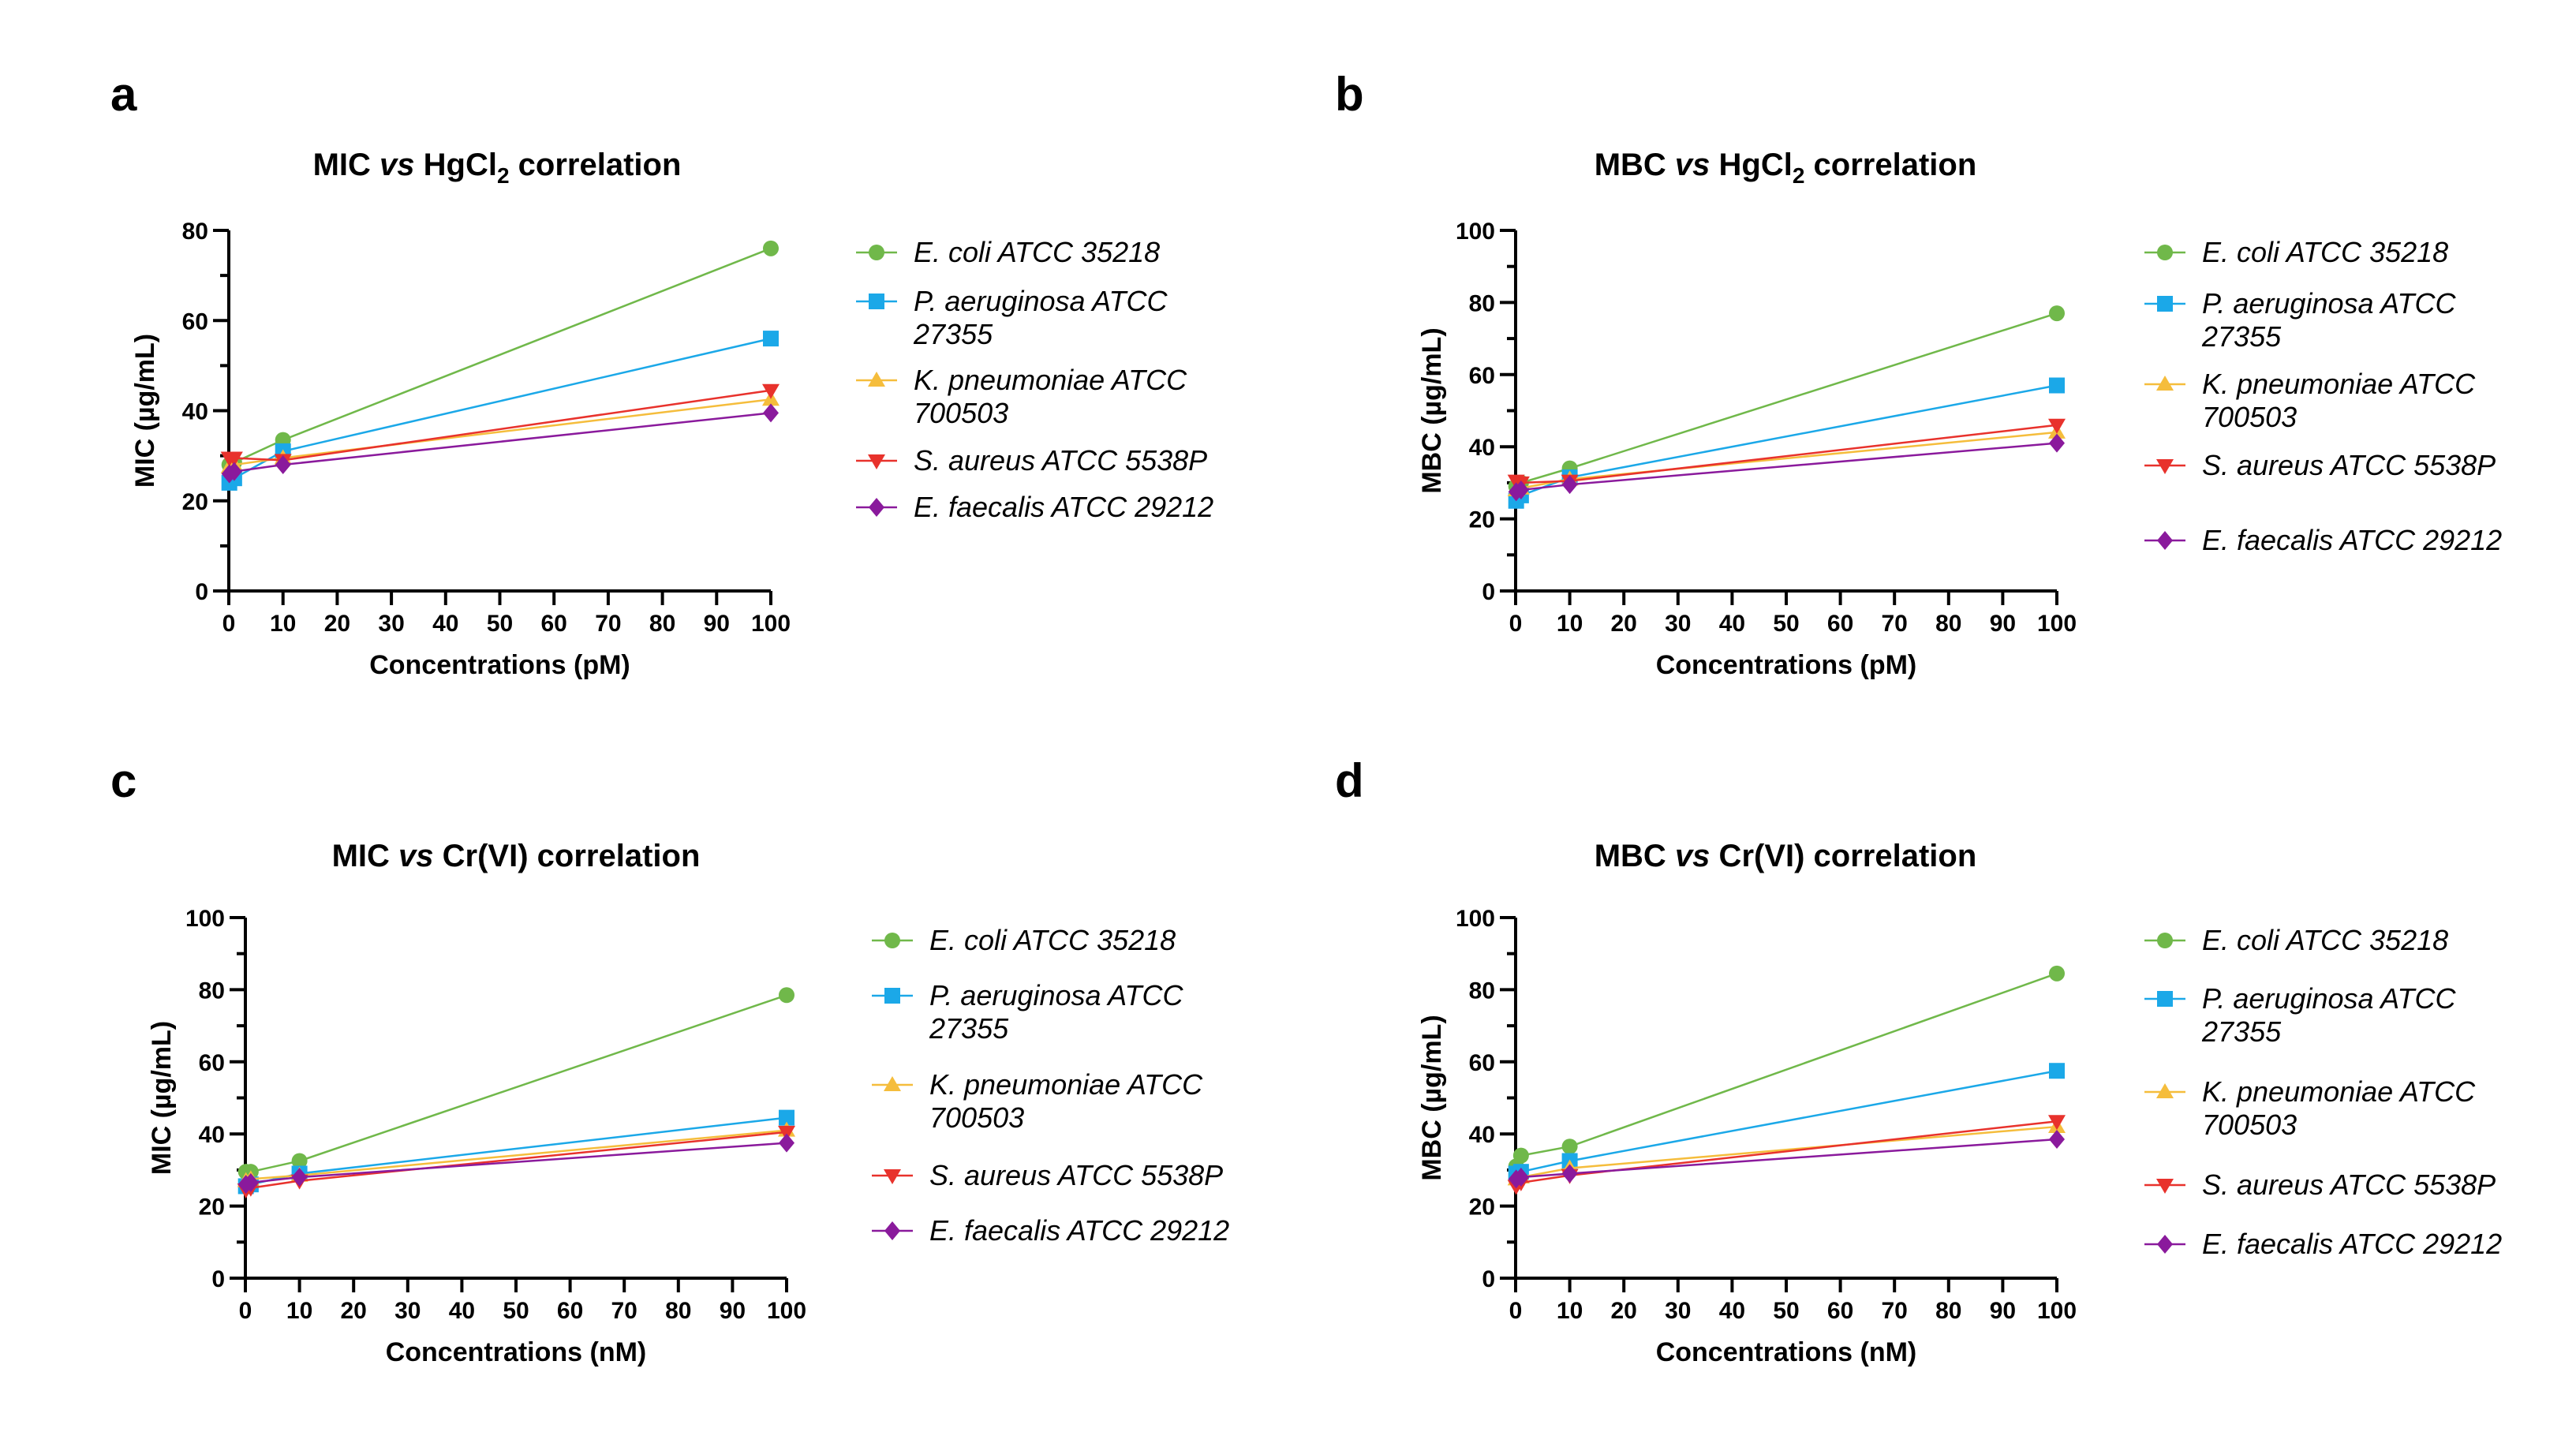 Image resolution: width=2576 pixels, height=1447 pixels. I want to click on panel-letter: a, so click(123, 95).